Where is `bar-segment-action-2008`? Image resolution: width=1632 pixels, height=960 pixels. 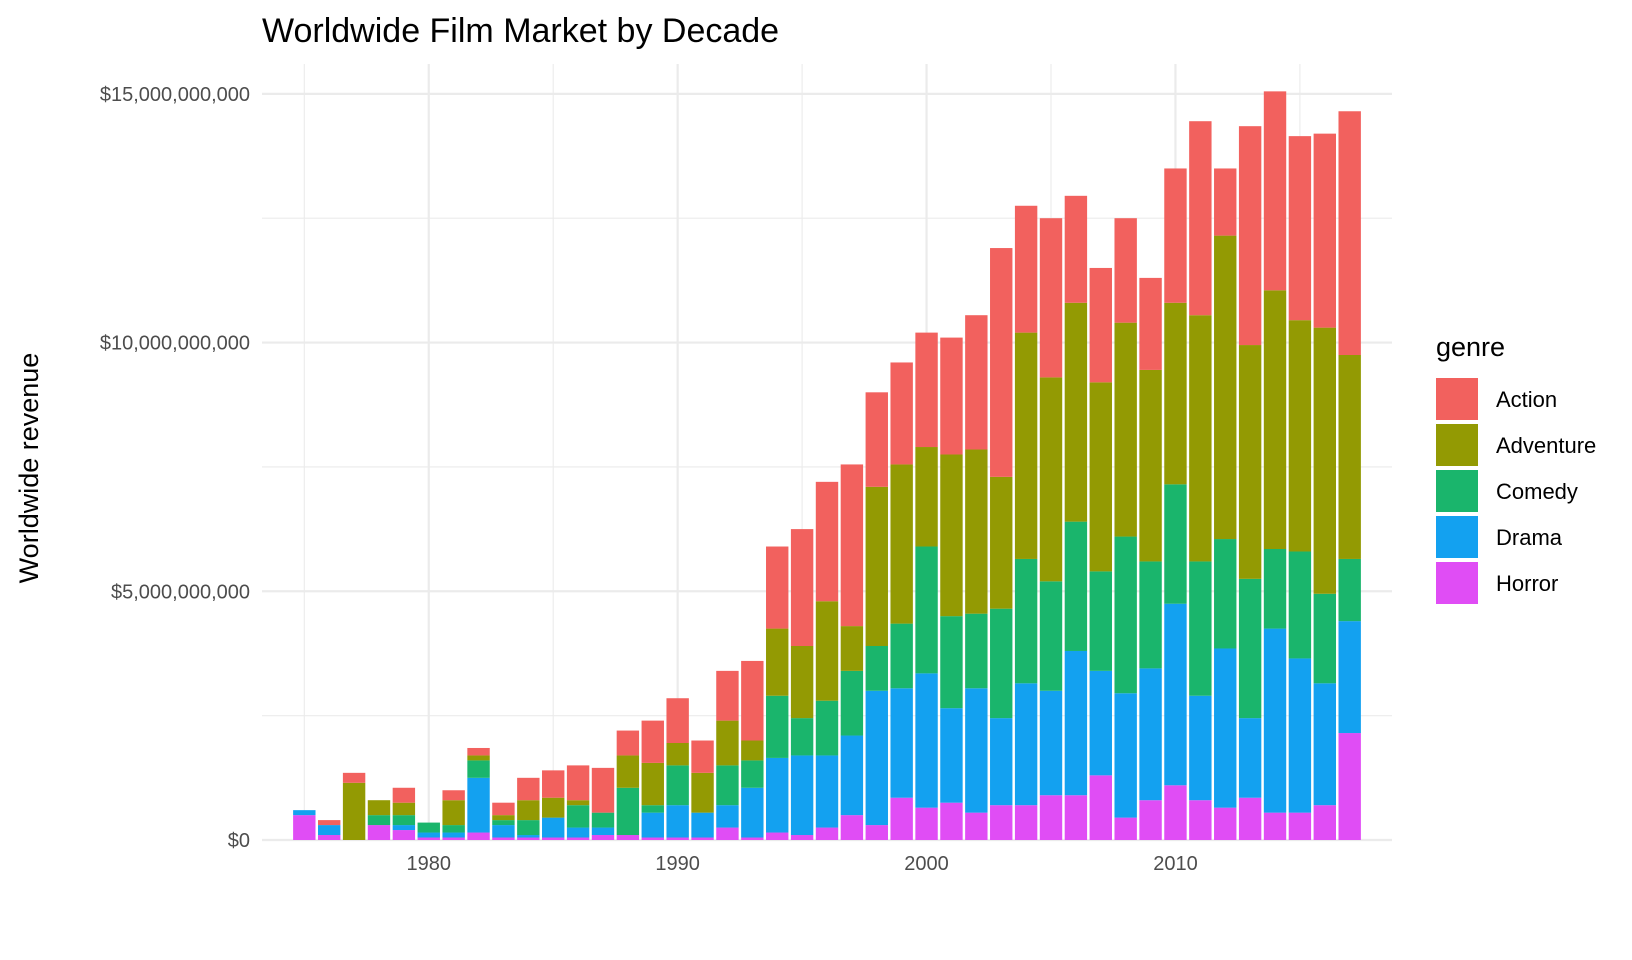
bar-segment-action-2008 is located at coordinates (1125, 270).